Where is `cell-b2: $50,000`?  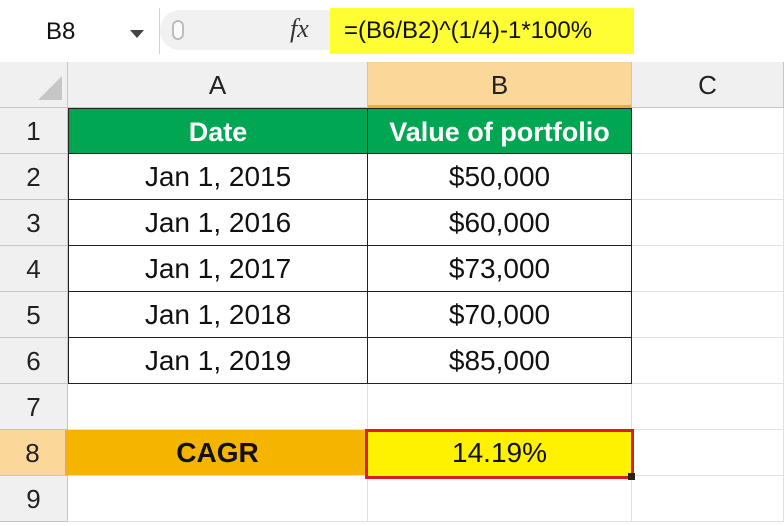 cell-b2: $50,000 is located at coordinates (500, 177).